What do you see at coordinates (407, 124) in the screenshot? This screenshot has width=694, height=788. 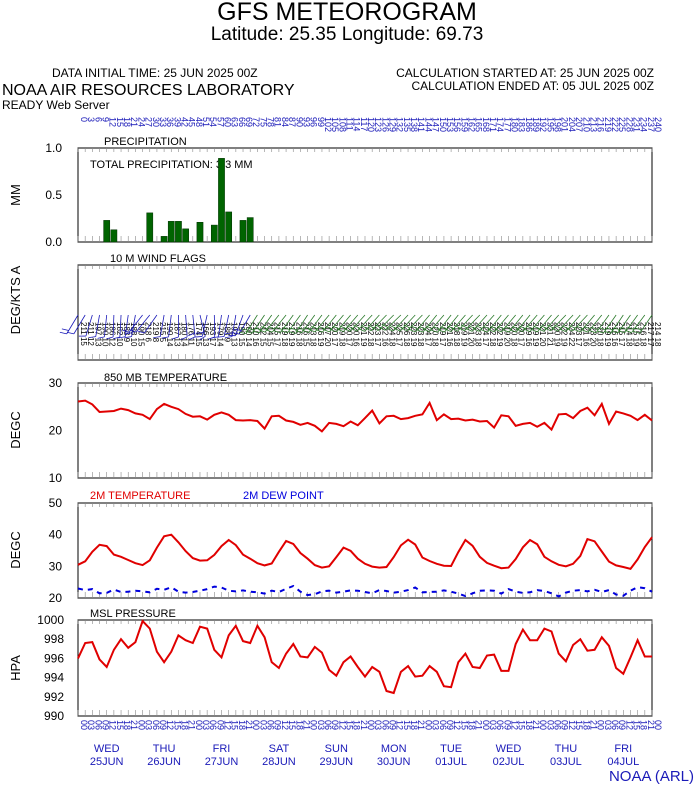 I see `forecast-hour-label: 135` at bounding box center [407, 124].